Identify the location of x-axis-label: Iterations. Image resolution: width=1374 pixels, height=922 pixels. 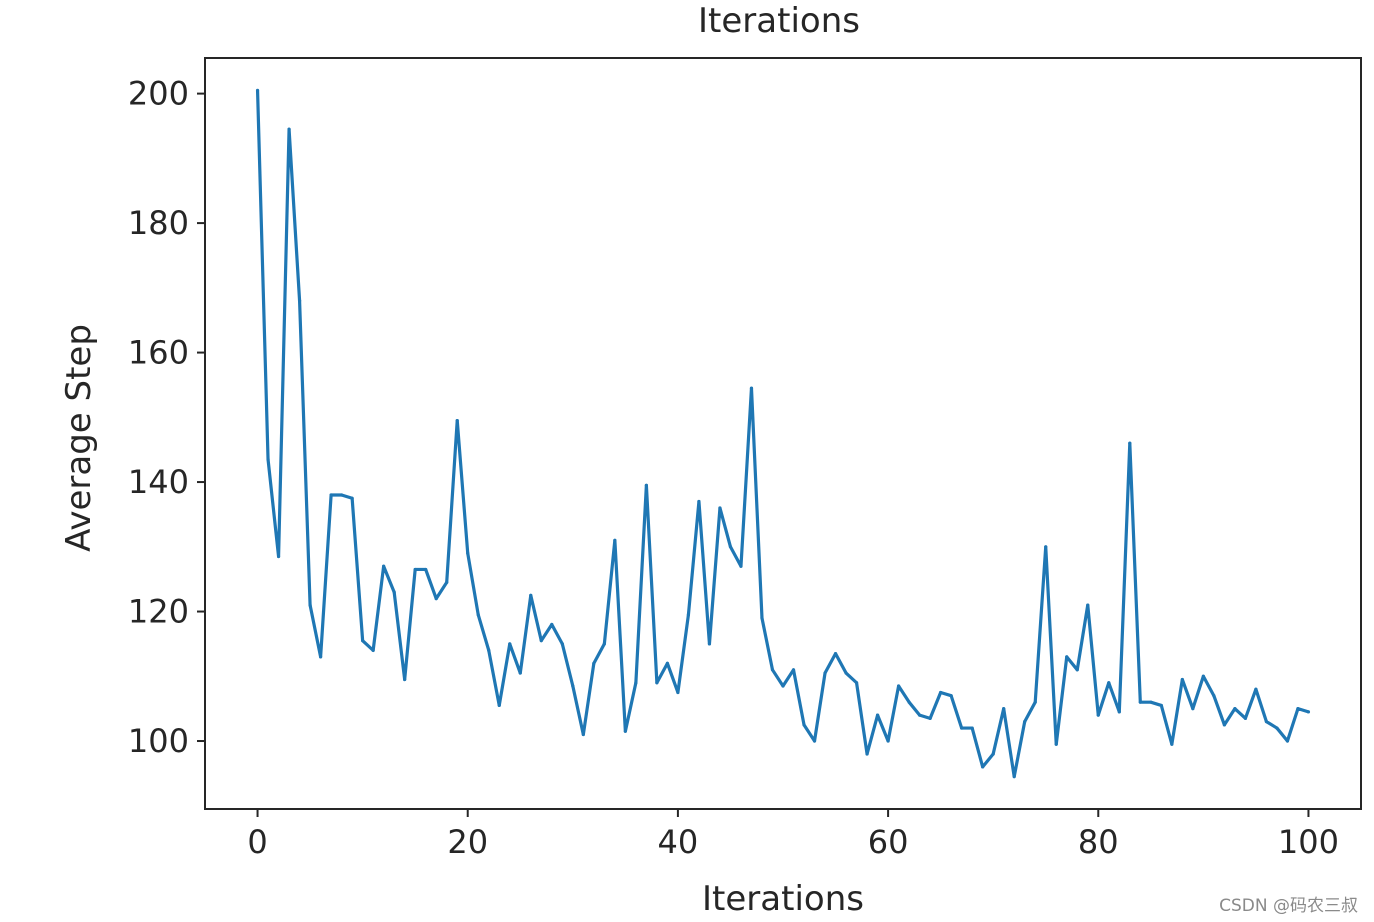
(783, 899).